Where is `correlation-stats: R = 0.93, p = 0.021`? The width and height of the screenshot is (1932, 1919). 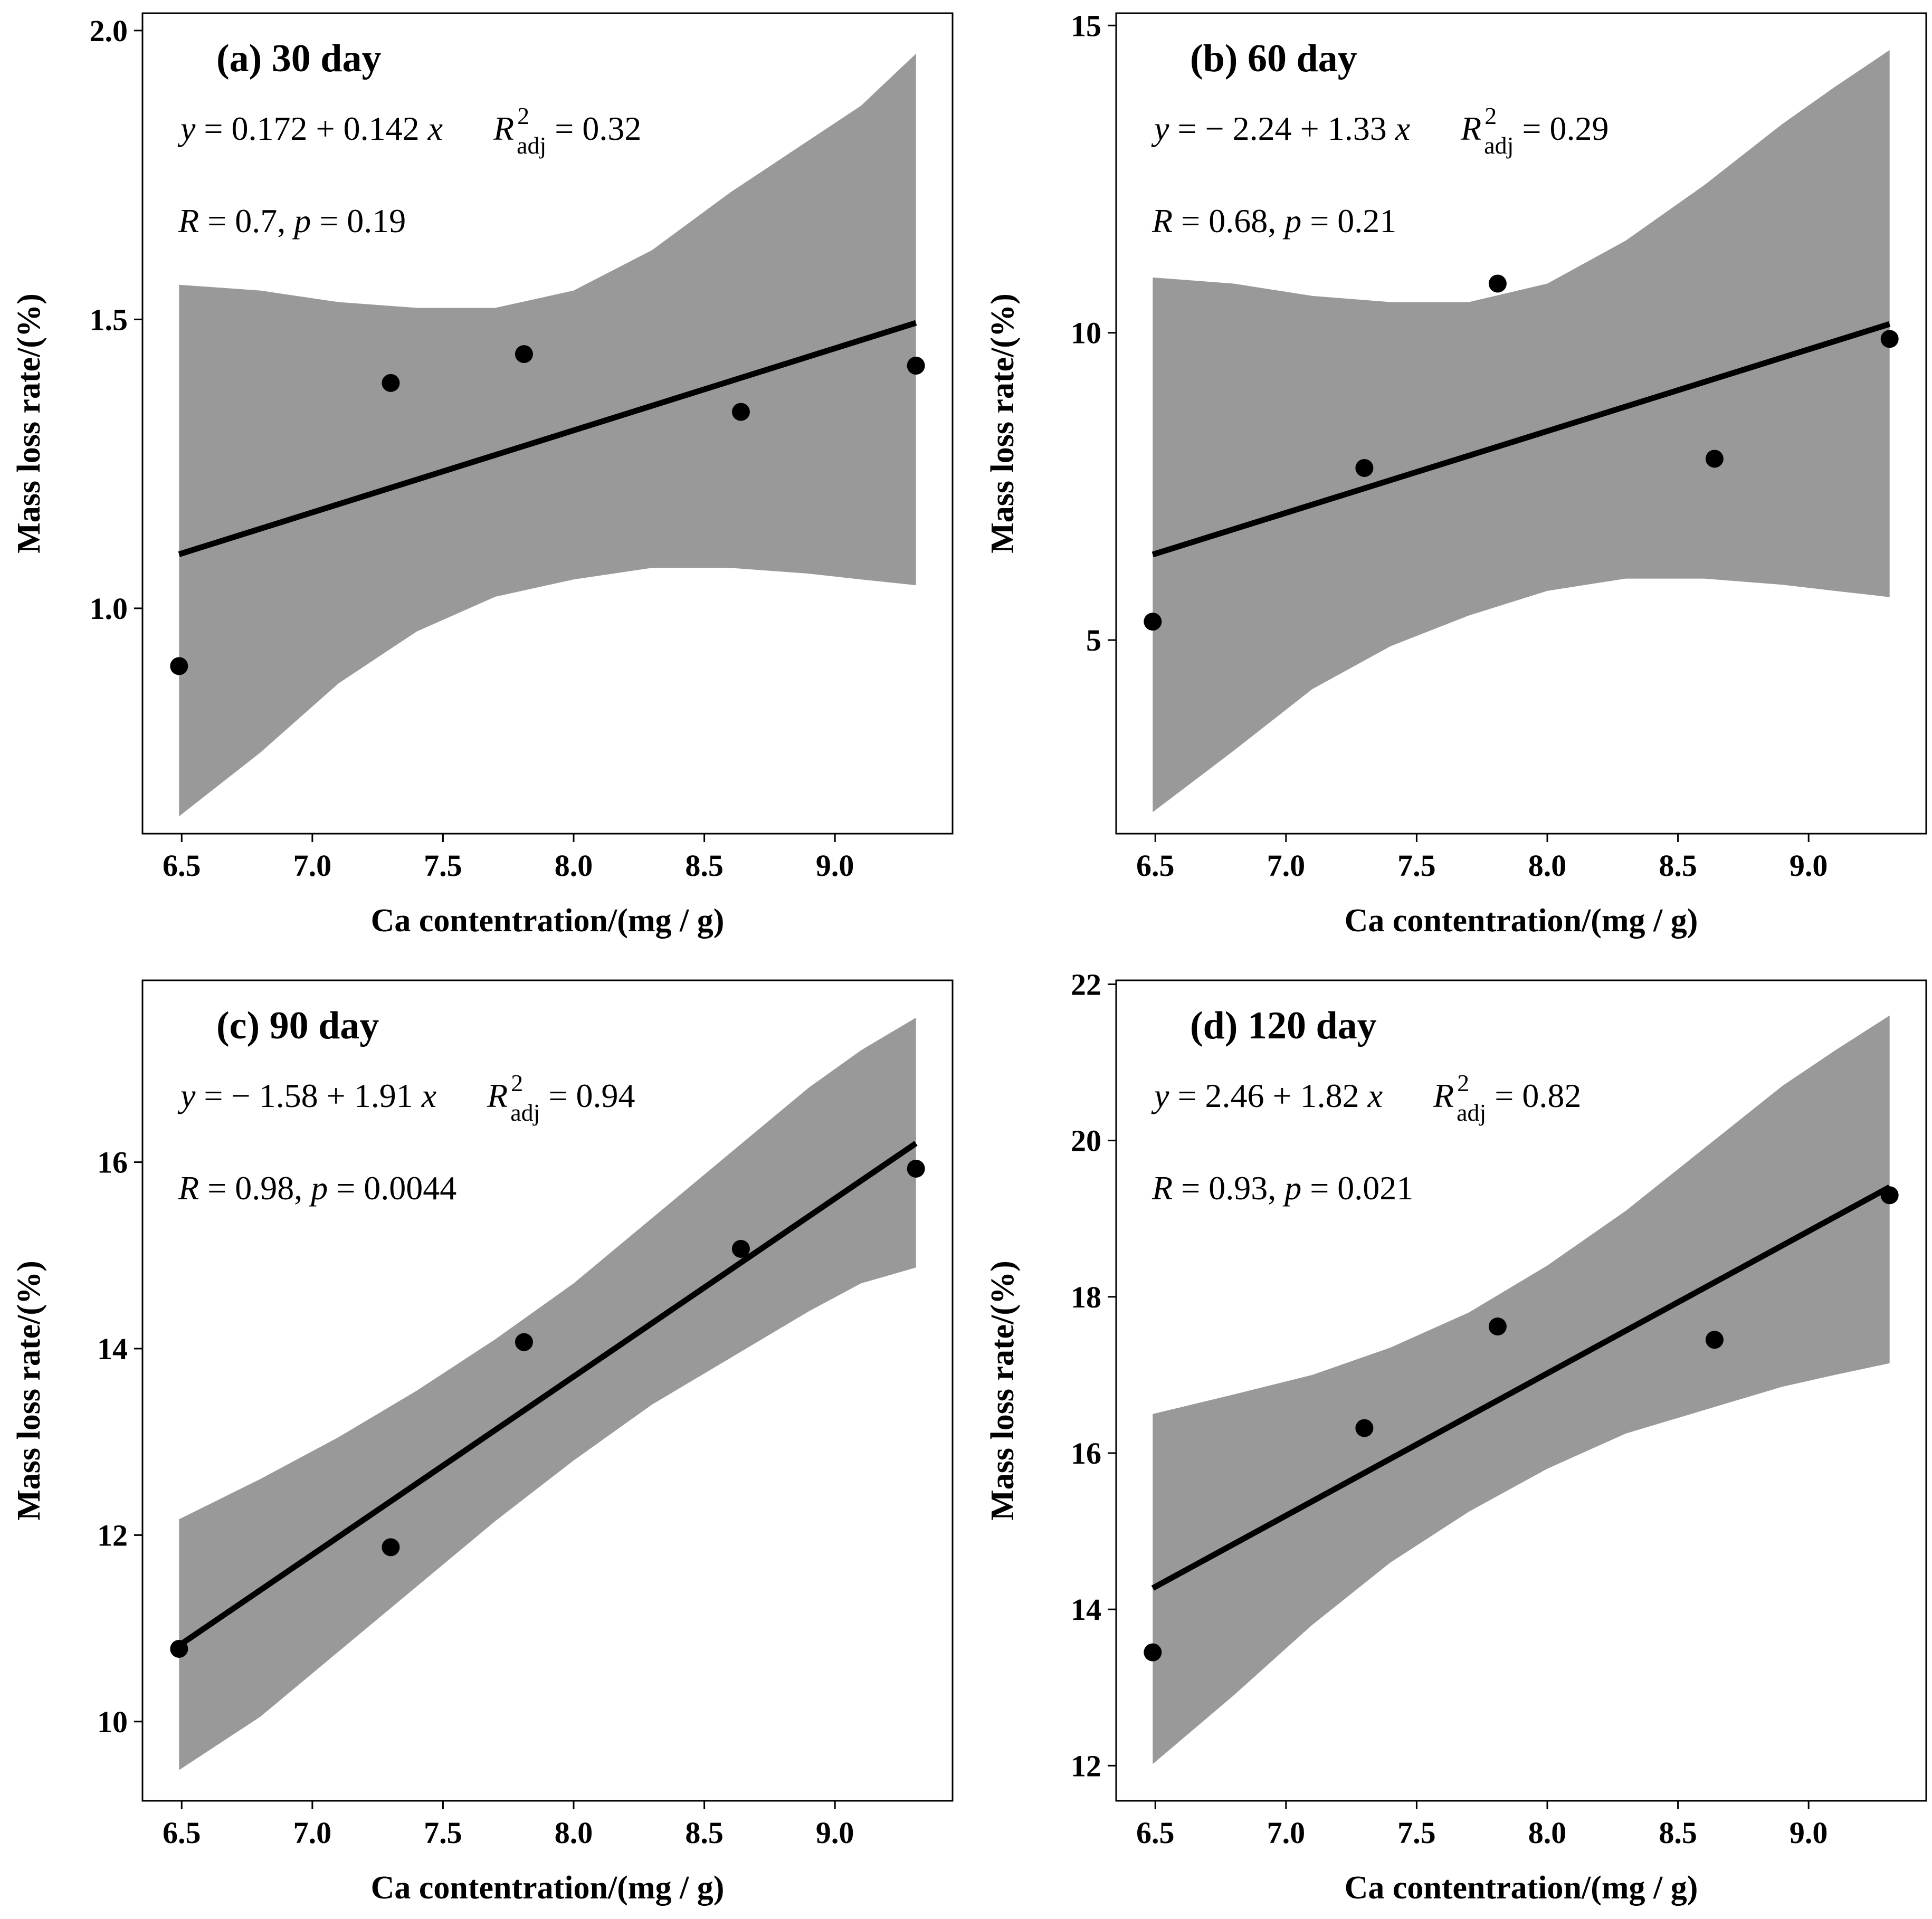 correlation-stats: R = 0.93, p = 0.021 is located at coordinates (1282, 1188).